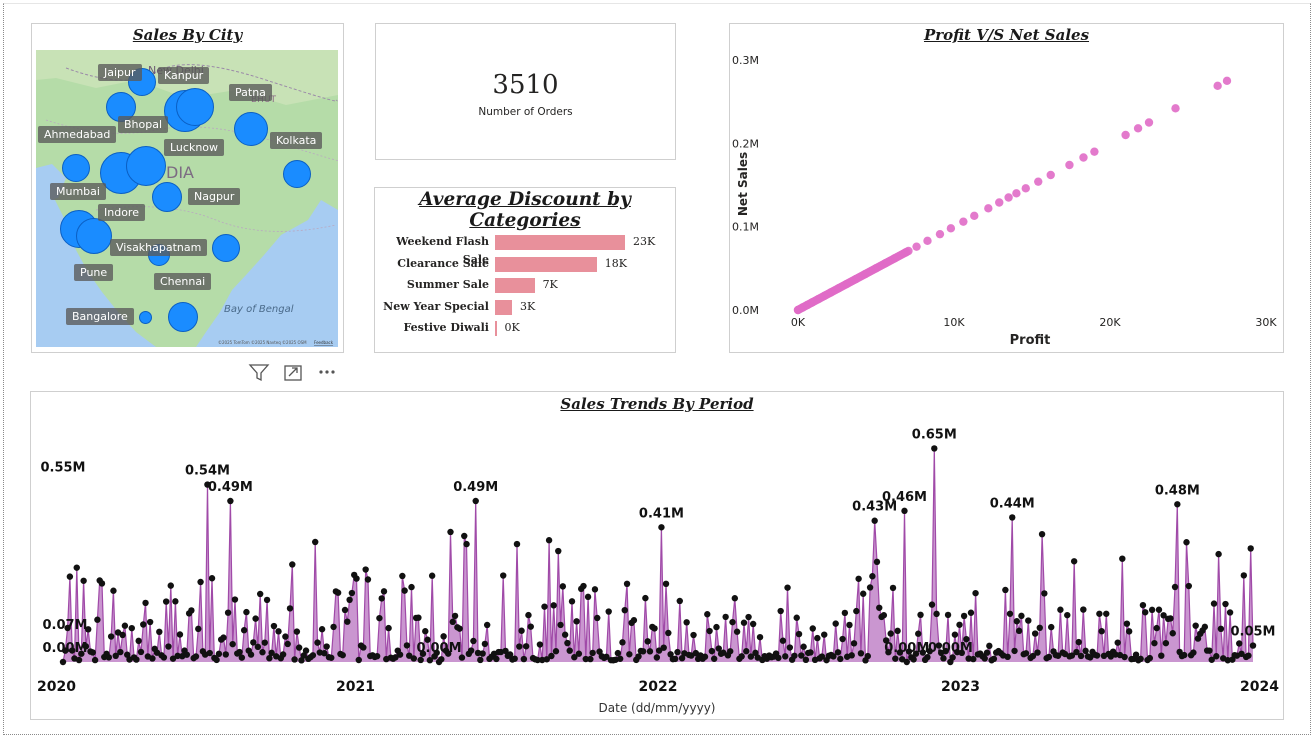 The height and width of the screenshot is (737, 1316). Describe the element at coordinates (525, 91) in the screenshot. I see `orders-kpi-card: 3510 Number of Orders` at that location.